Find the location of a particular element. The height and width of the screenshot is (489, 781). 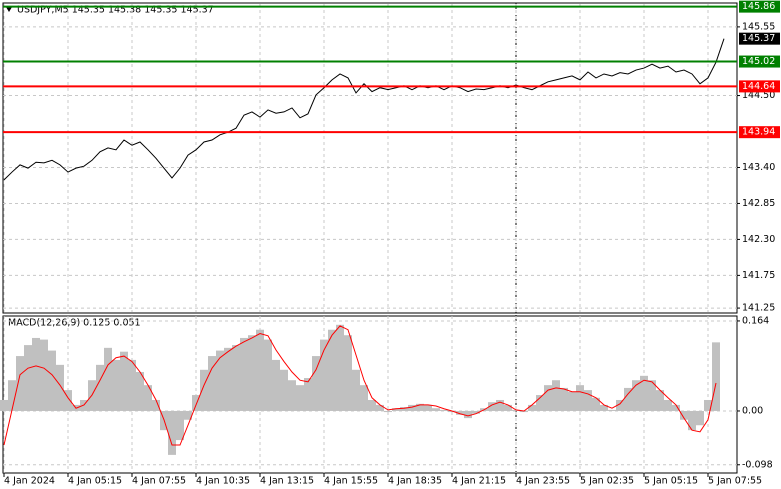

x-tick-label: 4 Jan 13:15 is located at coordinates (287, 481).